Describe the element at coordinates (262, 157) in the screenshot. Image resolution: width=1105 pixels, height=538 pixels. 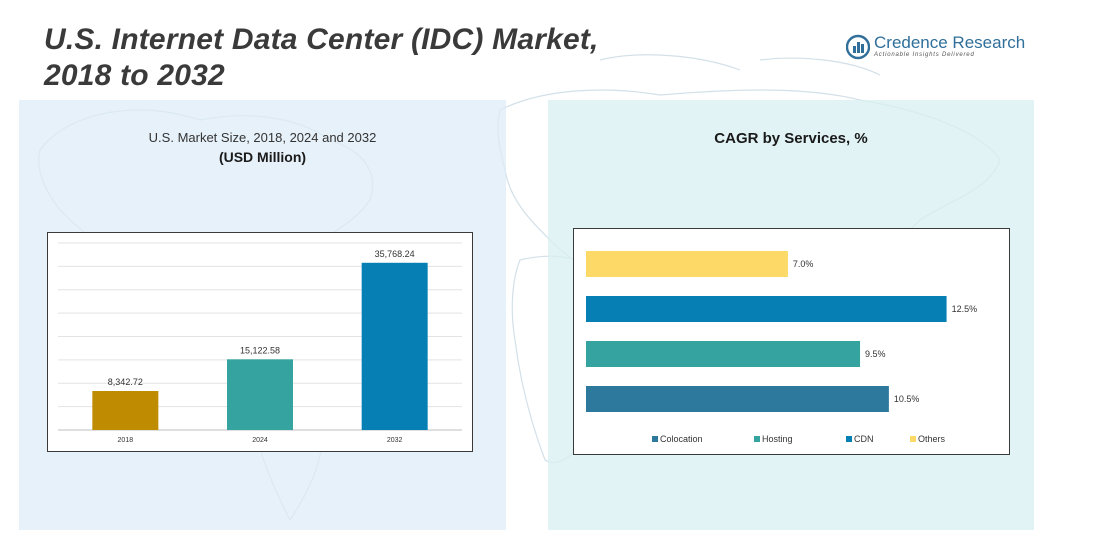
I see `market-size-unit: (USD Million)` at that location.